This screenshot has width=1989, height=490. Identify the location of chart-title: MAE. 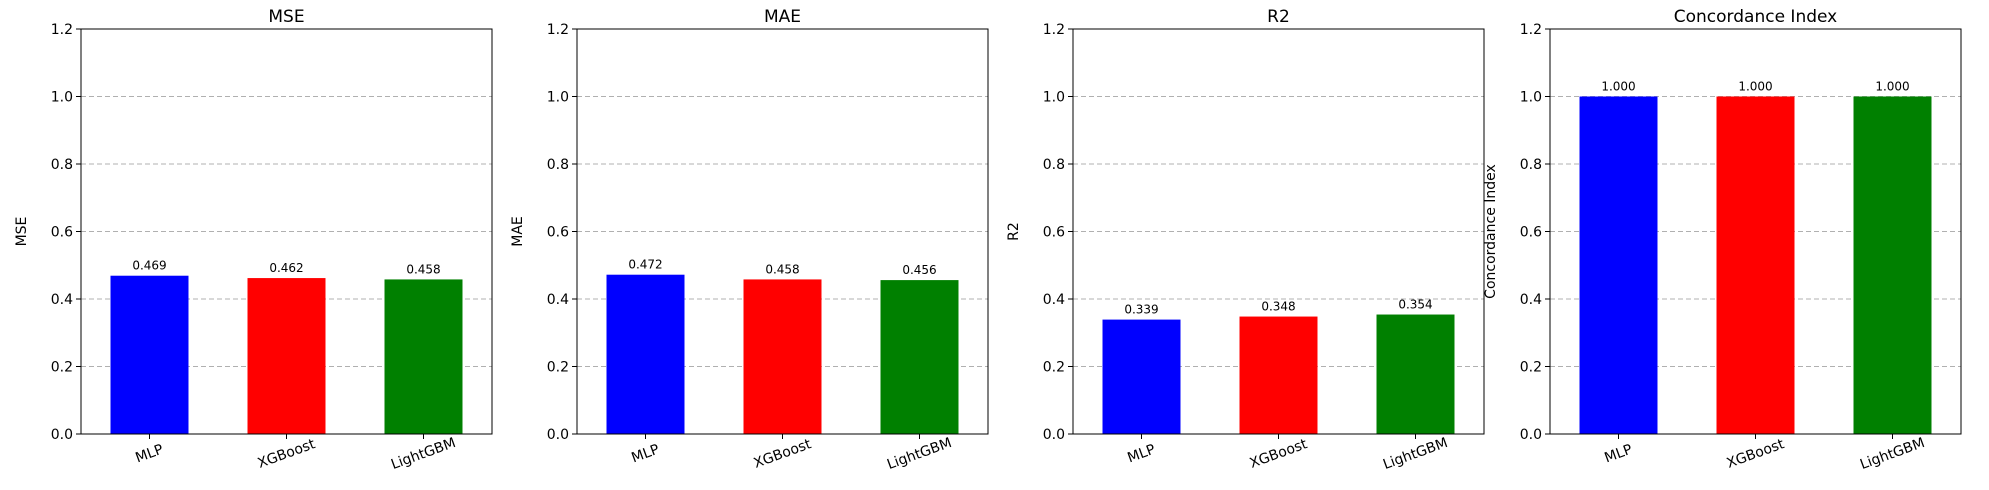
(782, 17).